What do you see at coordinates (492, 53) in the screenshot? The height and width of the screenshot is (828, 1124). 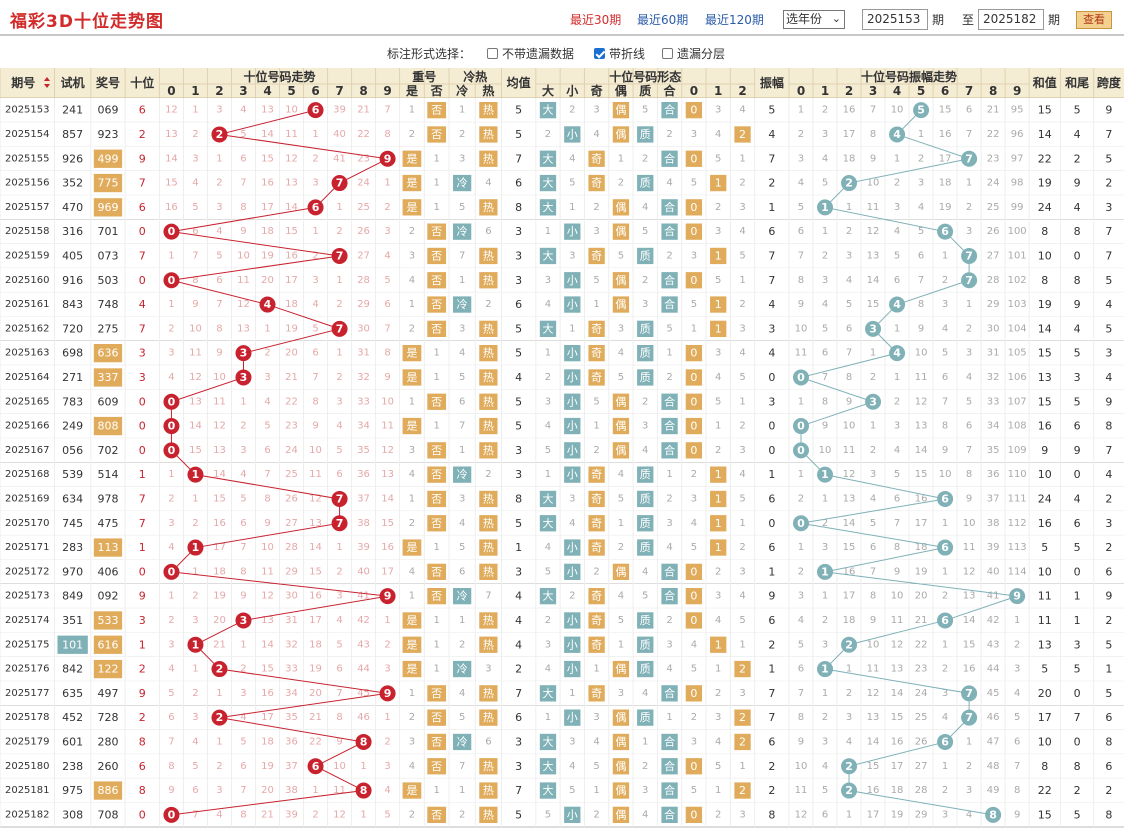 I see `checkbox-no-omission` at bounding box center [492, 53].